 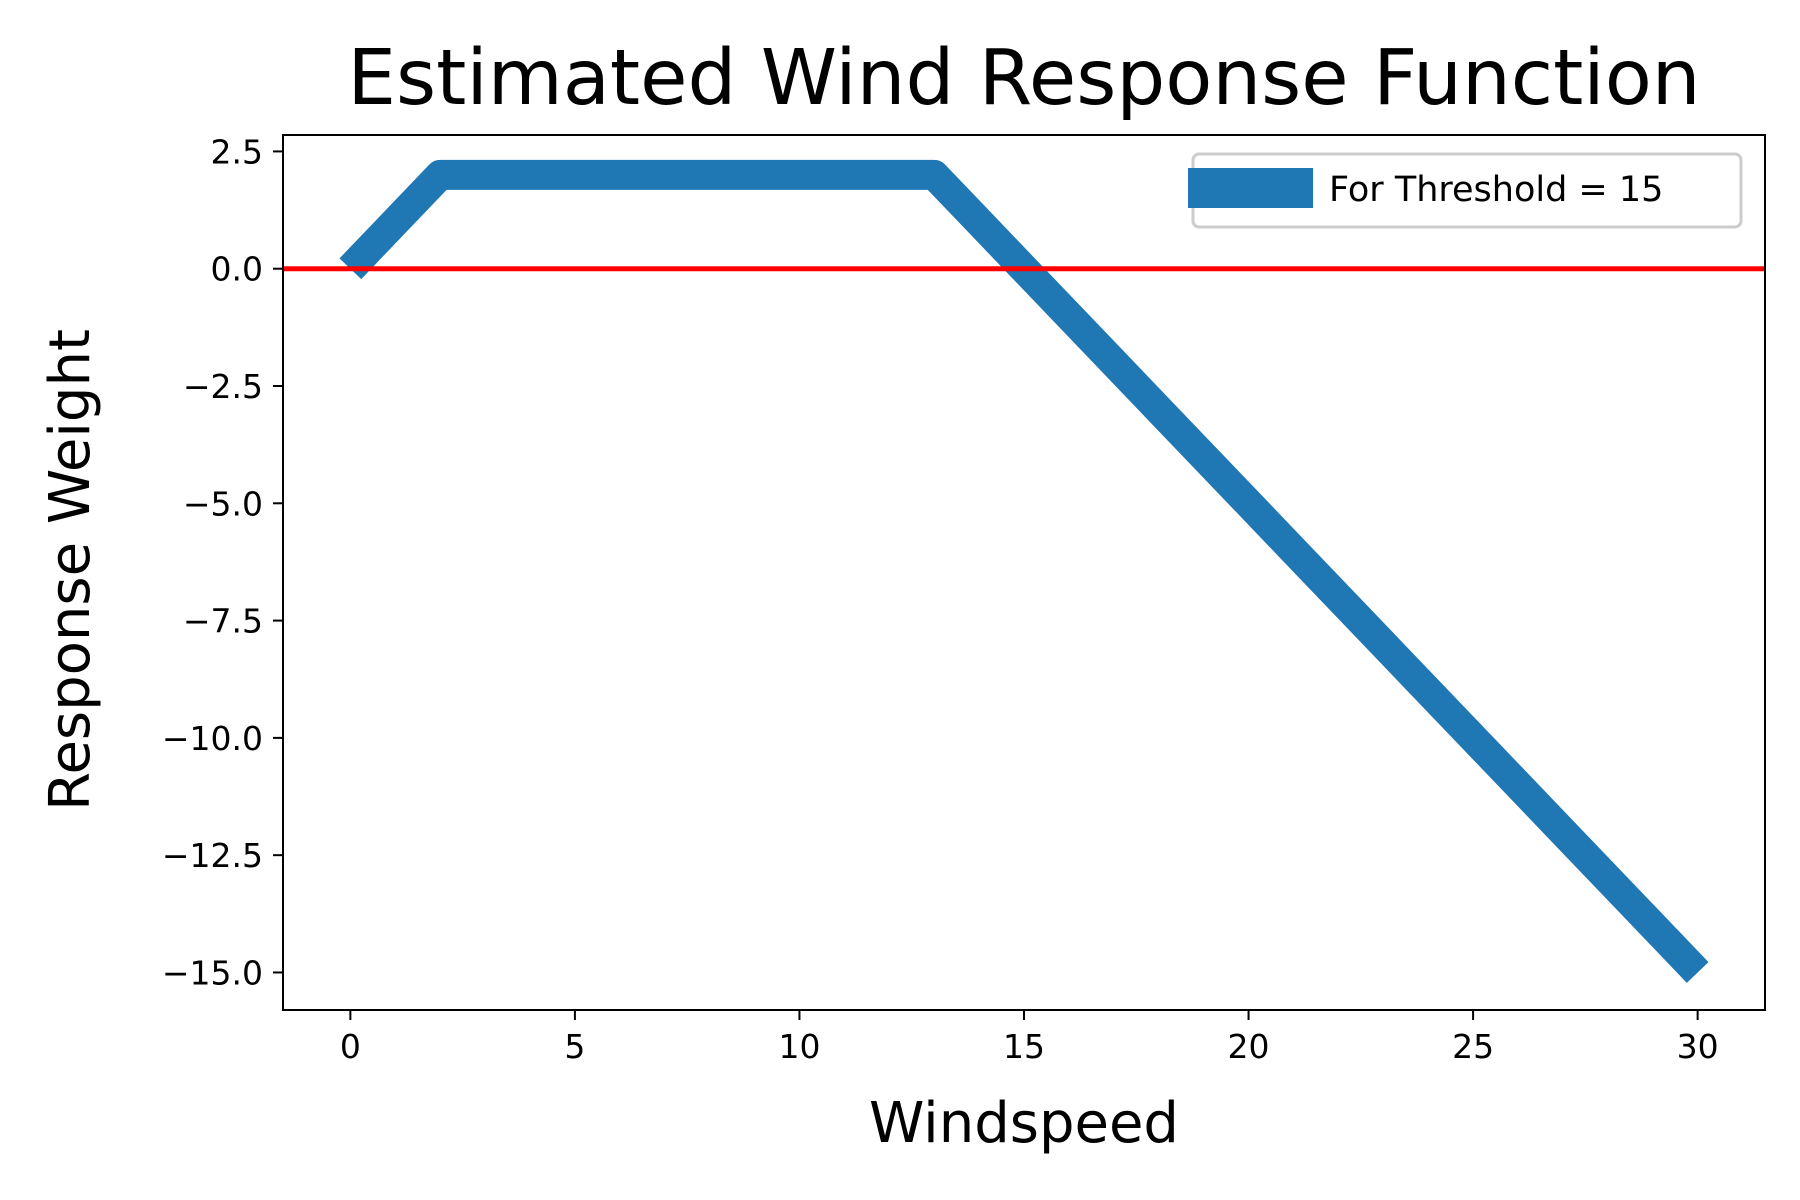 I want to click on legend-label: For Threshold = 15, so click(x=1496, y=190).